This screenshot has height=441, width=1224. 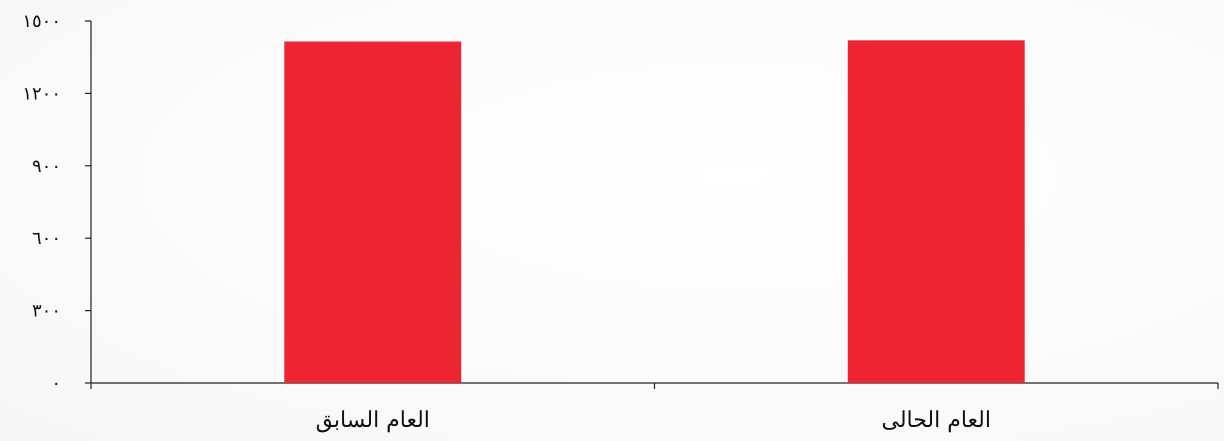 I want to click on y-axis: ٠ ٣٠٠ ٦٠٠ ٩٠٠ ١٢٠٠ ١٥٠٠, so click(x=57, y=202).